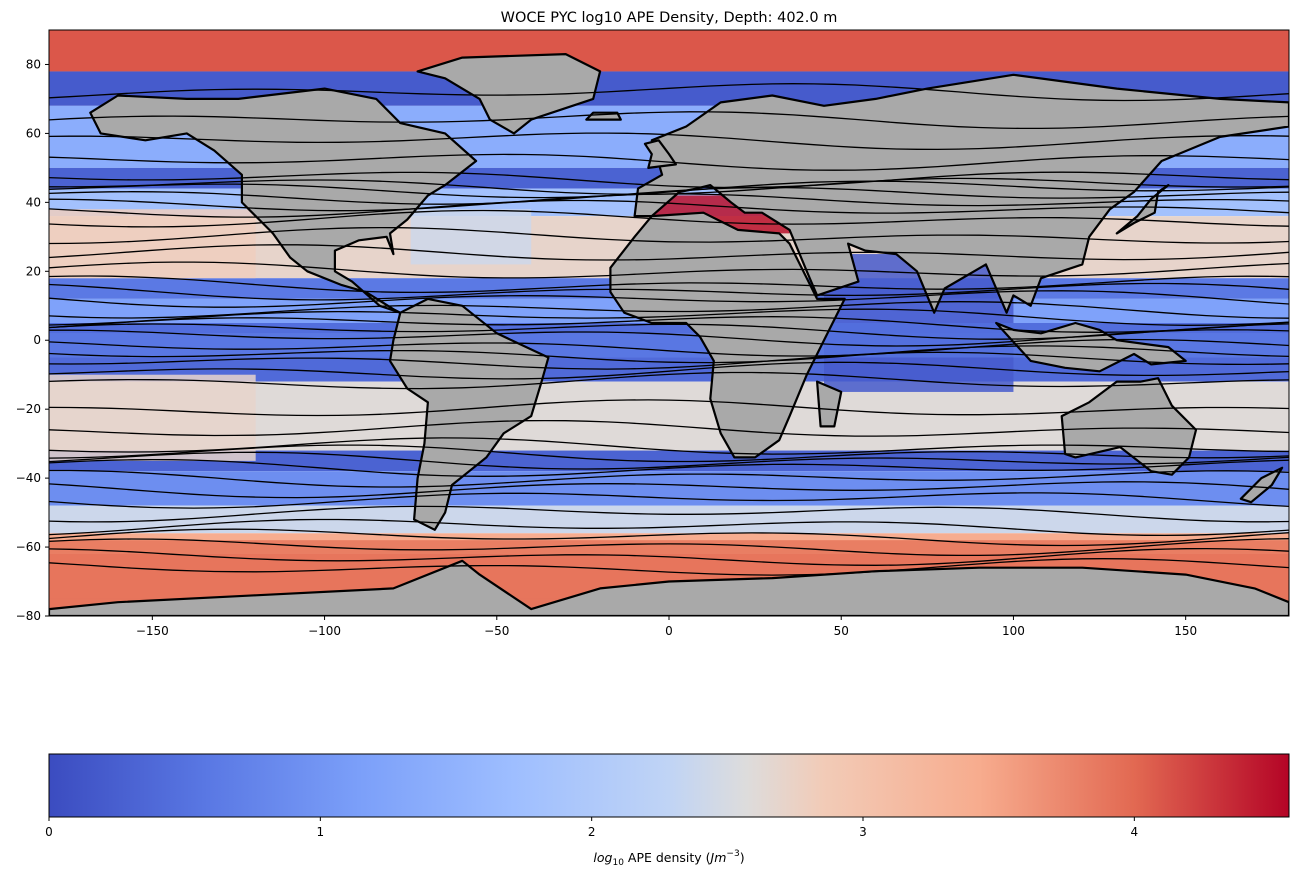 The image size is (1299, 877). What do you see at coordinates (32, 340) in the screenshot?
I see `y-axis-ticks: 80 60 40 20 0 −20 −40 −60 −80` at bounding box center [32, 340].